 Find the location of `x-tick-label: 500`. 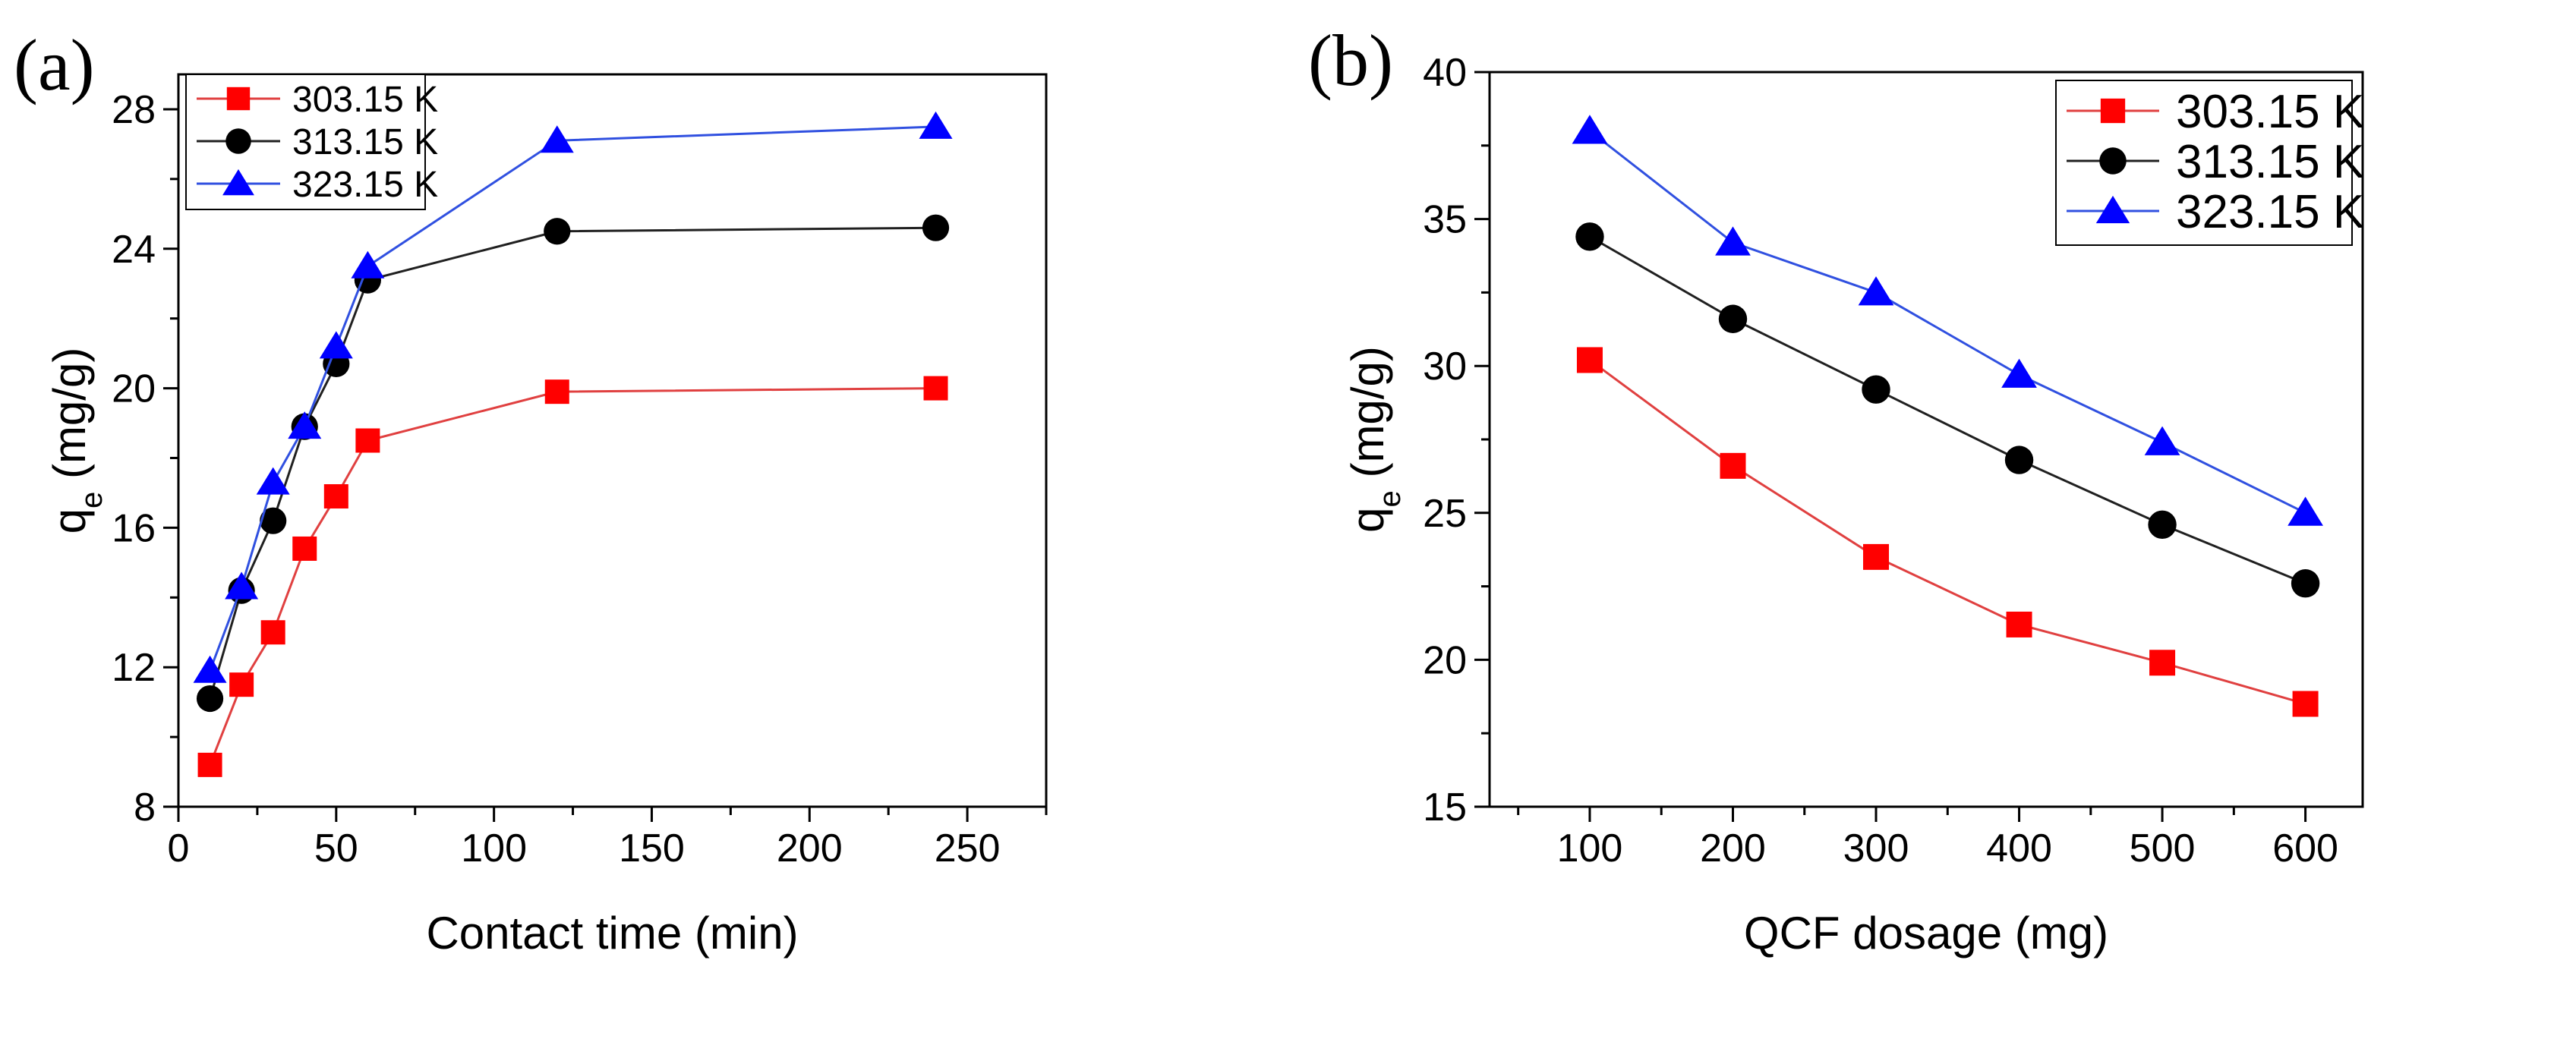

x-tick-label: 500 is located at coordinates (2163, 848).